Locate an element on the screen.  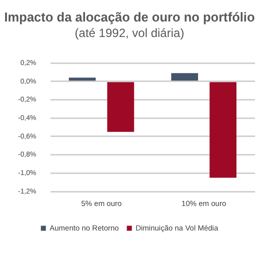
chart-title: Impacto da alocação de ouro no portfólio is located at coordinates (129, 16).